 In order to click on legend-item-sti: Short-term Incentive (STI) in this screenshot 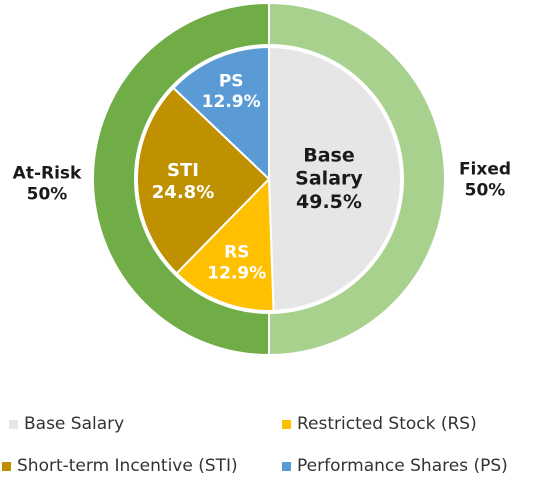, I will do `click(120, 466)`.